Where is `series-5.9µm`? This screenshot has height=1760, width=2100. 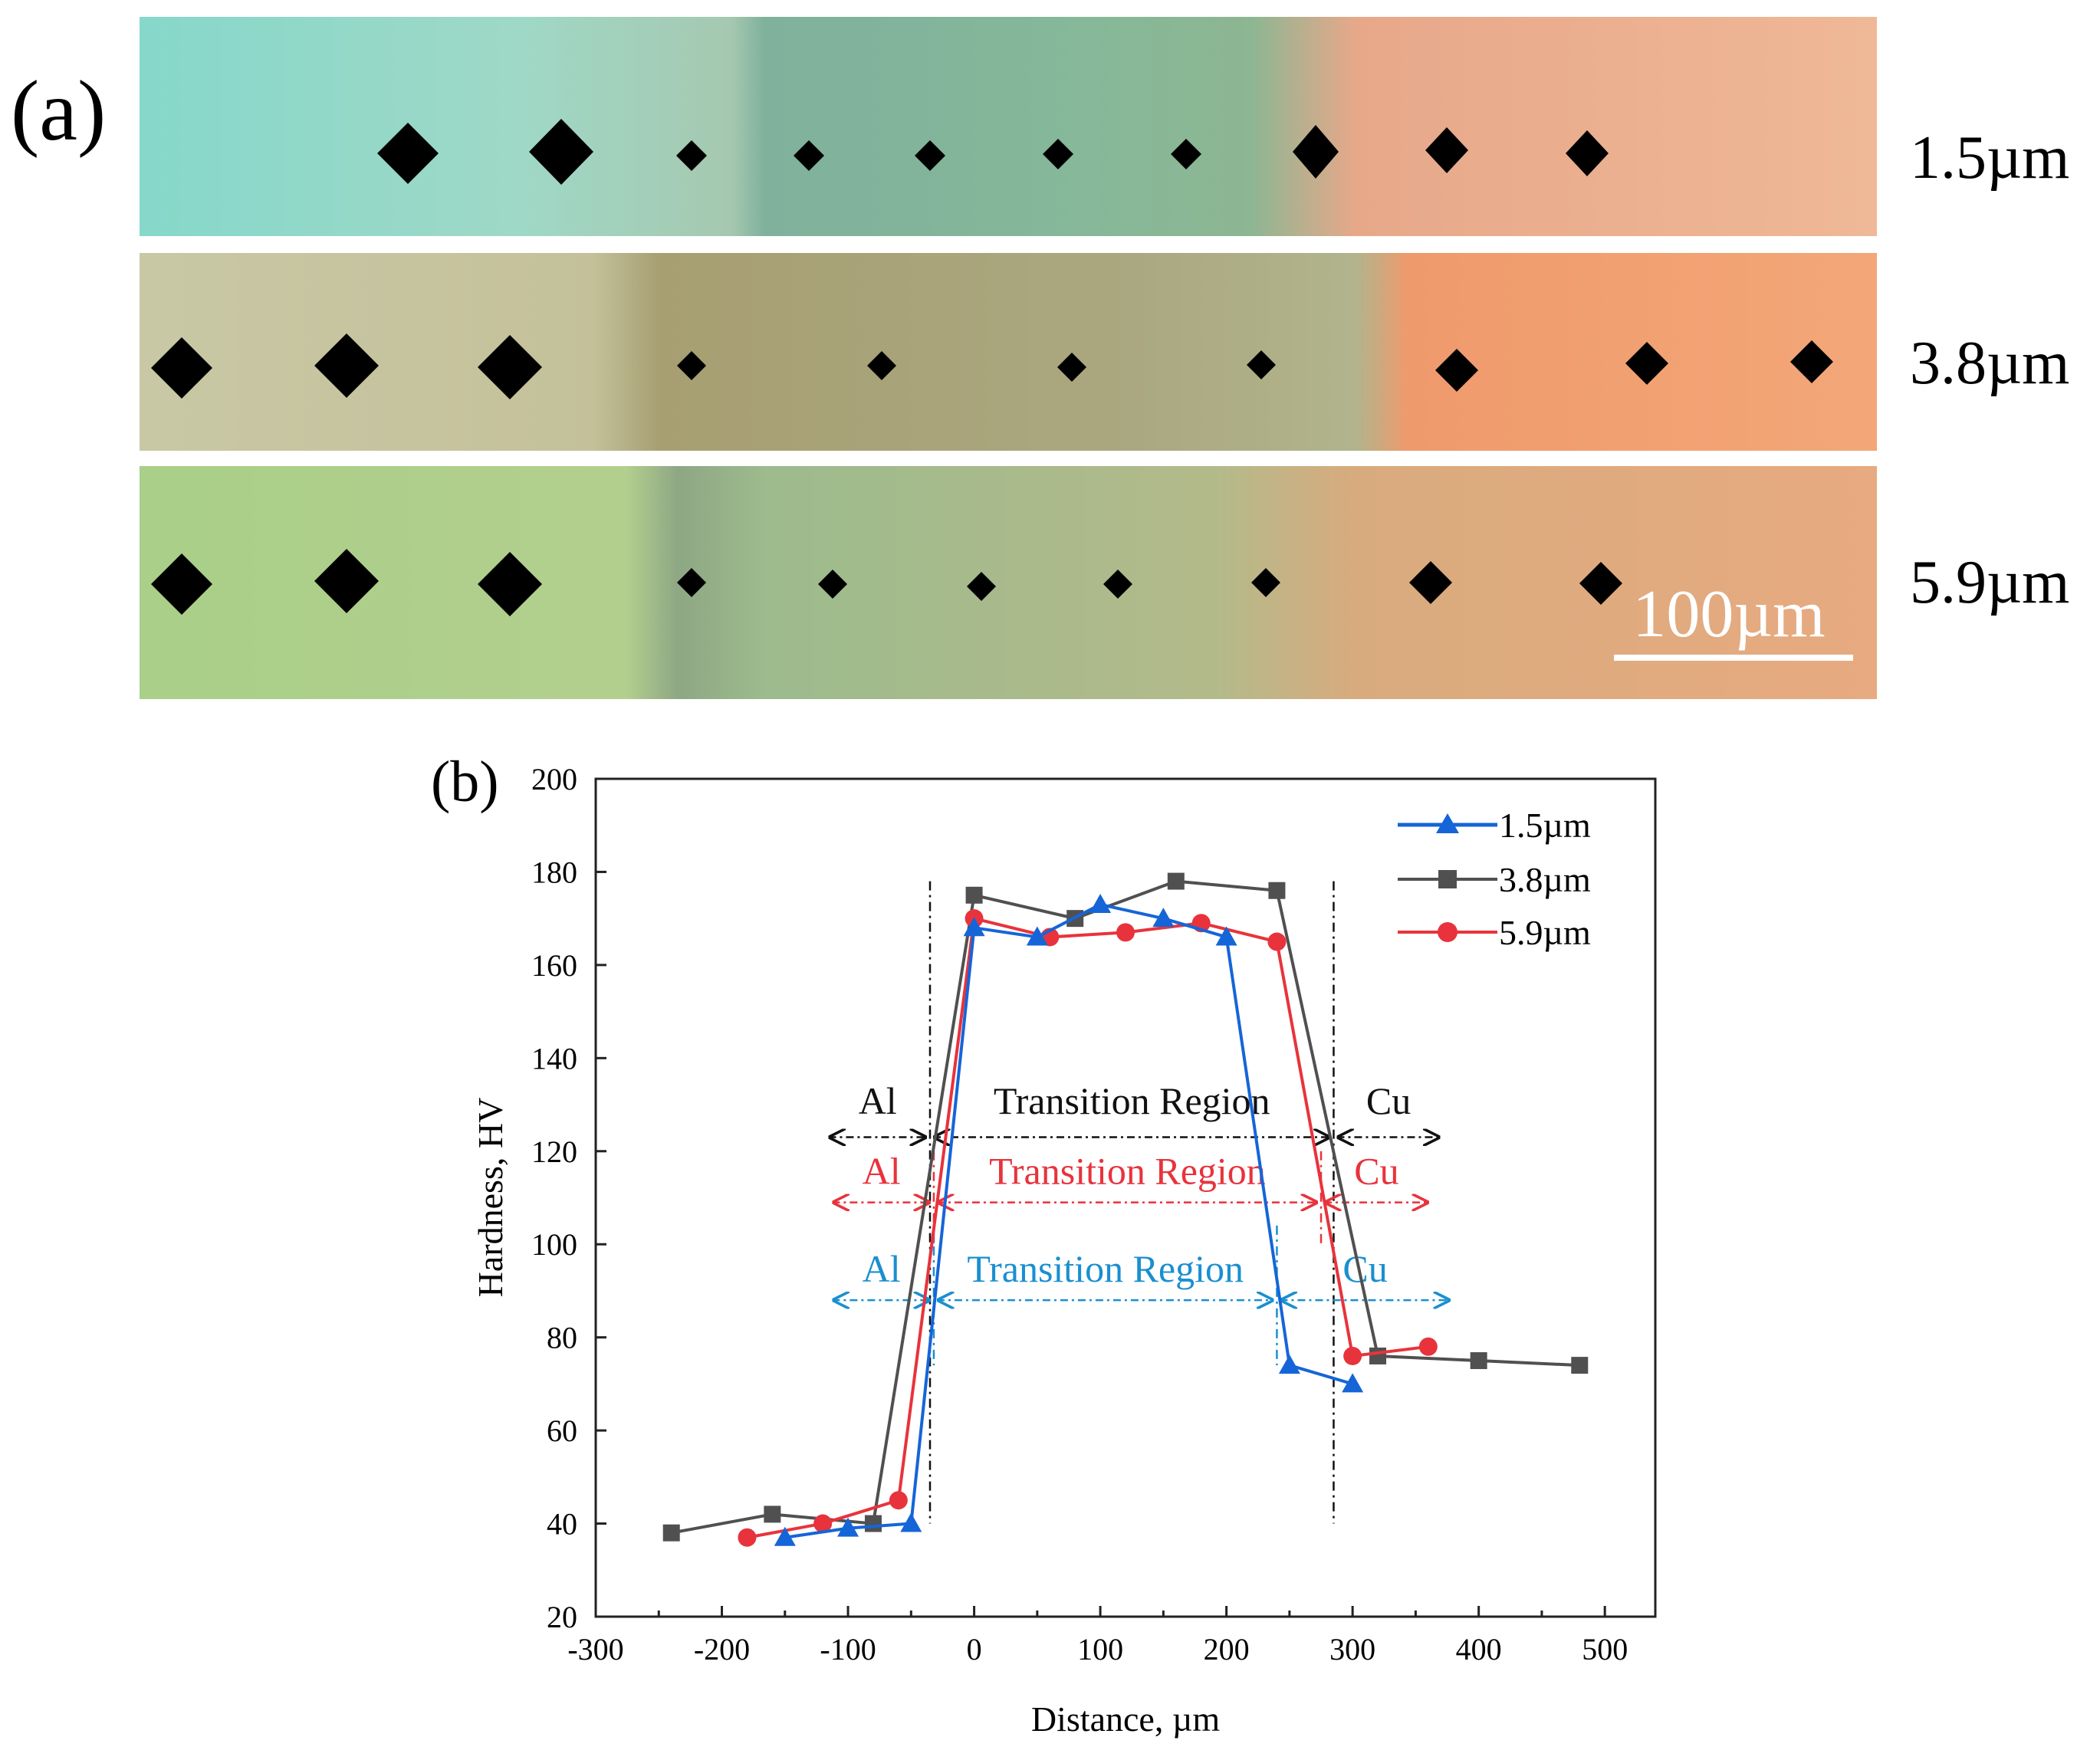 series-5.9µm is located at coordinates (1088, 1228).